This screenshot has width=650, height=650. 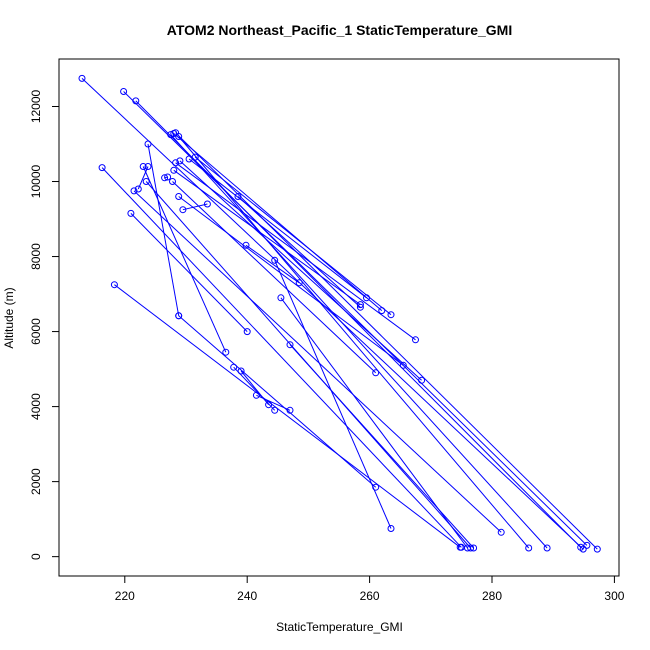 What do you see at coordinates (36, 406) in the screenshot?
I see `y-tick-label-2: 4000` at bounding box center [36, 406].